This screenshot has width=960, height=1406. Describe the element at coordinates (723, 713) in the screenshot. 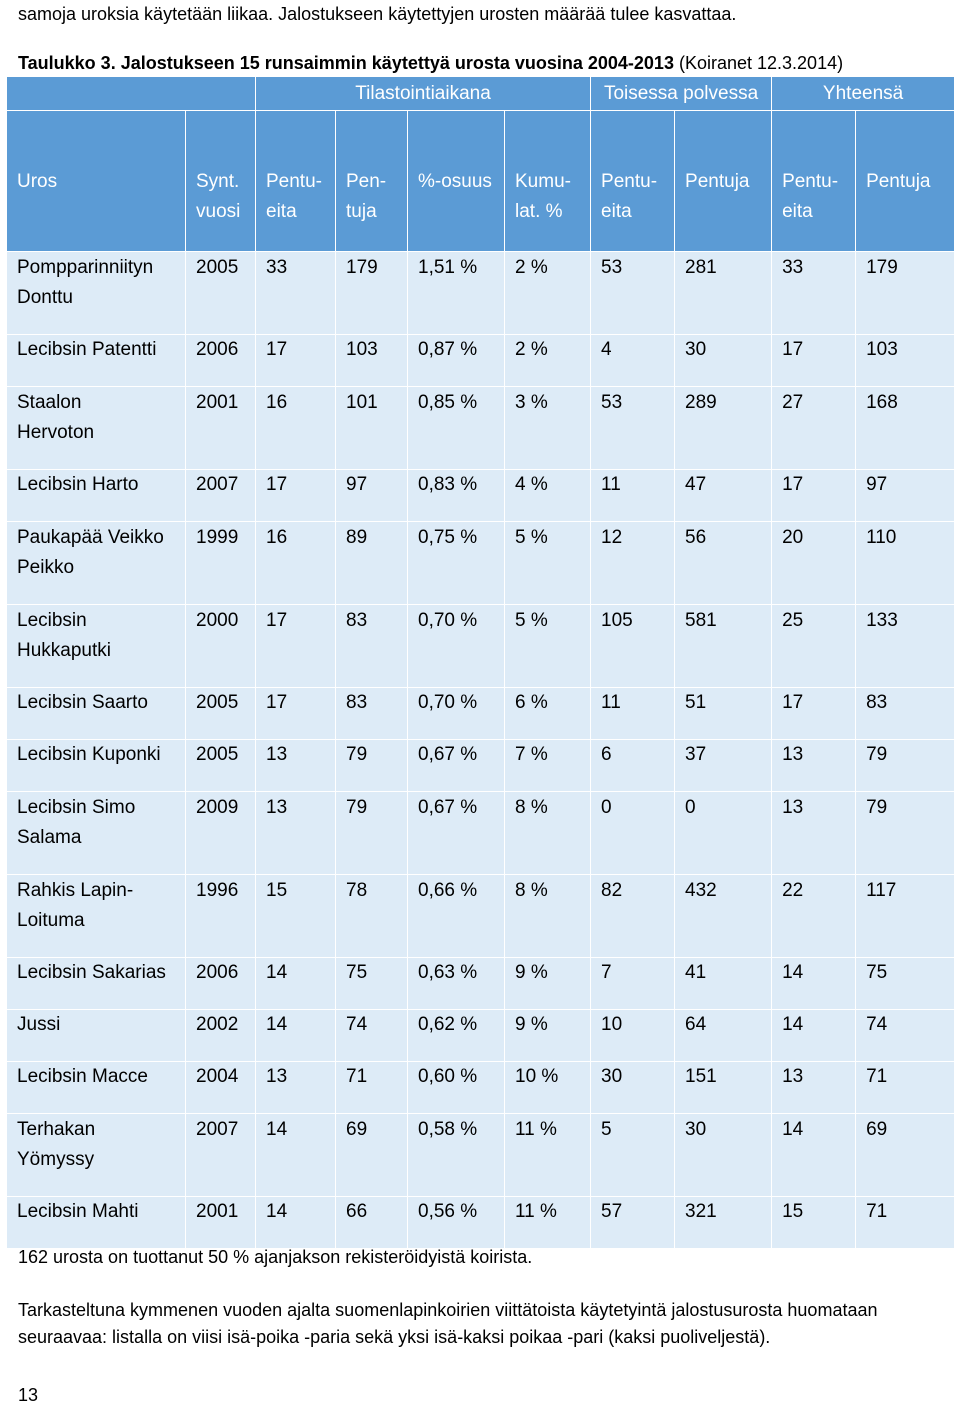

I see `col-second-puppies-cell: 51` at that location.